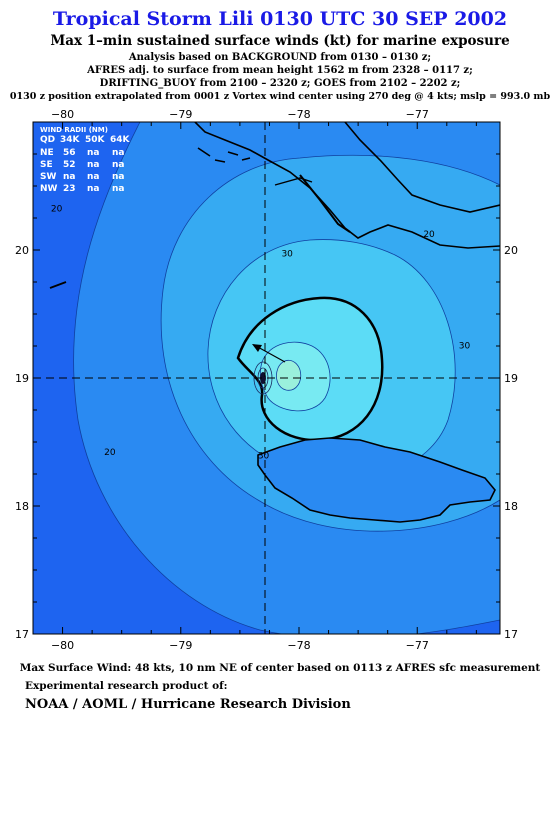 This screenshot has height=815, width=560. What do you see at coordinates (70, 140) in the screenshot?
I see `wind-radii-header-34: 34K` at bounding box center [70, 140].